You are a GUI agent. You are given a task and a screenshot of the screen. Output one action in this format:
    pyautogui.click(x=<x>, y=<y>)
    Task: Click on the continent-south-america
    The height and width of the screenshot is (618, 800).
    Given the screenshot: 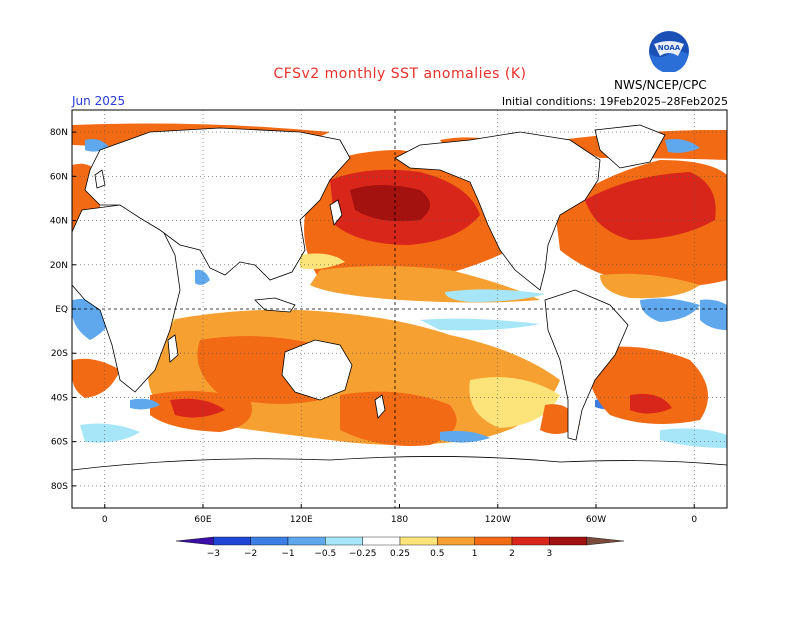 What is the action you would take?
    pyautogui.click(x=586, y=365)
    